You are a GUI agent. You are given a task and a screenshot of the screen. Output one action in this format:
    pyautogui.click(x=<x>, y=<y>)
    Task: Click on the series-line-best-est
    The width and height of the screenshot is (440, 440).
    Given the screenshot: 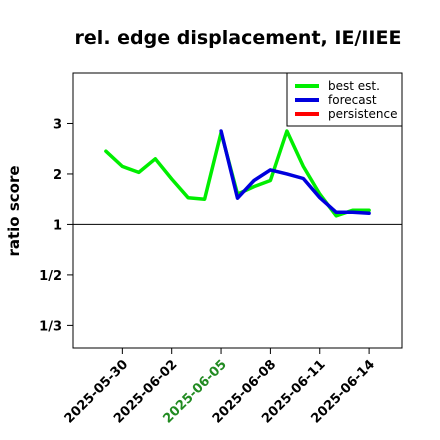 What is the action you would take?
    pyautogui.click(x=237, y=173)
    